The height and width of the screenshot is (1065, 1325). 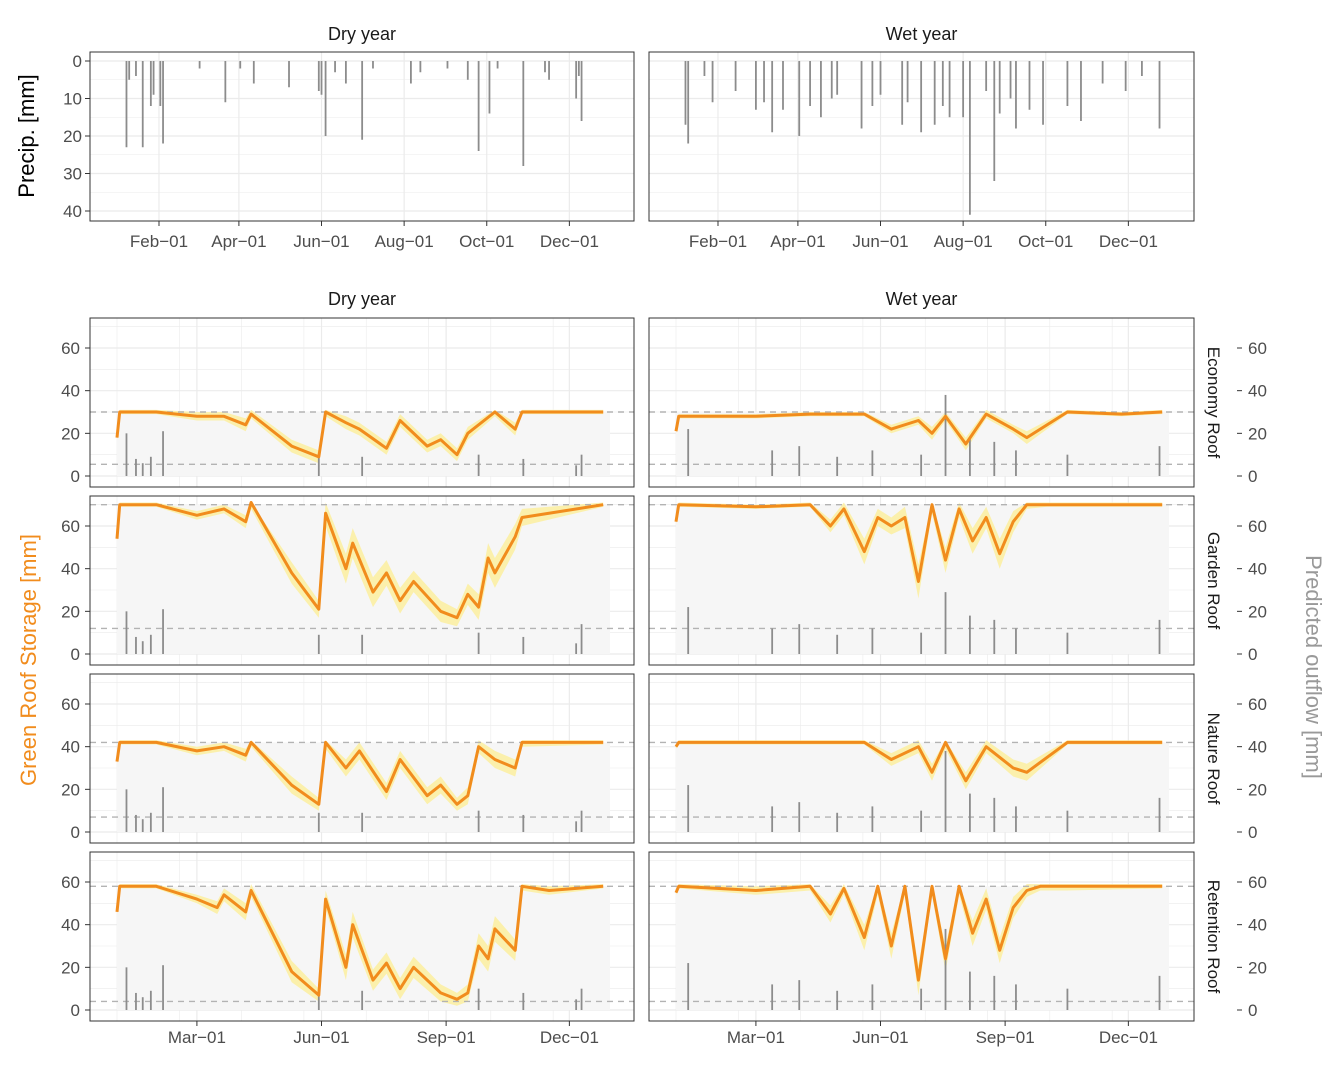 What do you see at coordinates (1213, 759) in the screenshot?
I see `row-facet-label: Nature Roof` at bounding box center [1213, 759].